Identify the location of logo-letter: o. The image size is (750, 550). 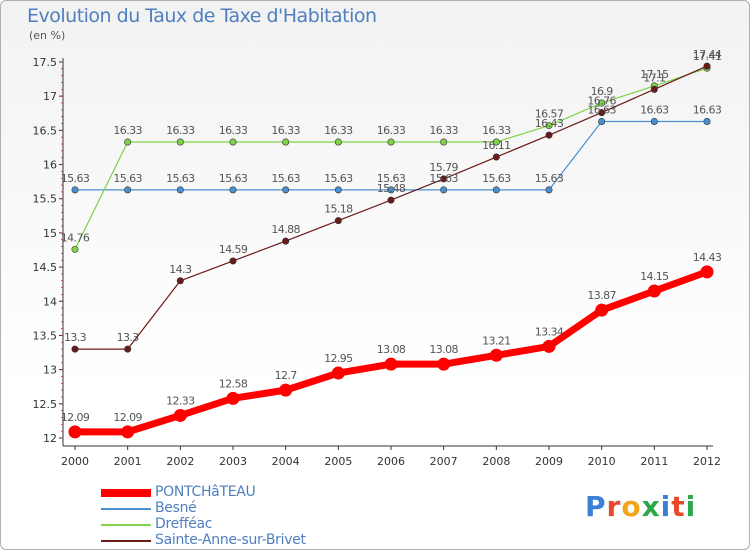
(631, 506).